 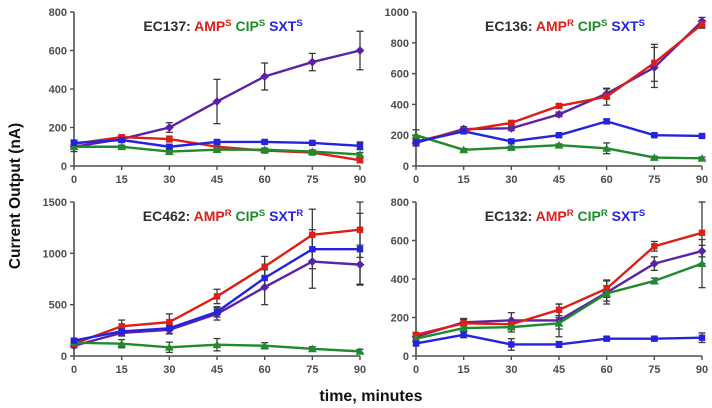 What do you see at coordinates (223, 216) in the screenshot?
I see `panel-title: EC462: AMPR CIPS SXTR` at bounding box center [223, 216].